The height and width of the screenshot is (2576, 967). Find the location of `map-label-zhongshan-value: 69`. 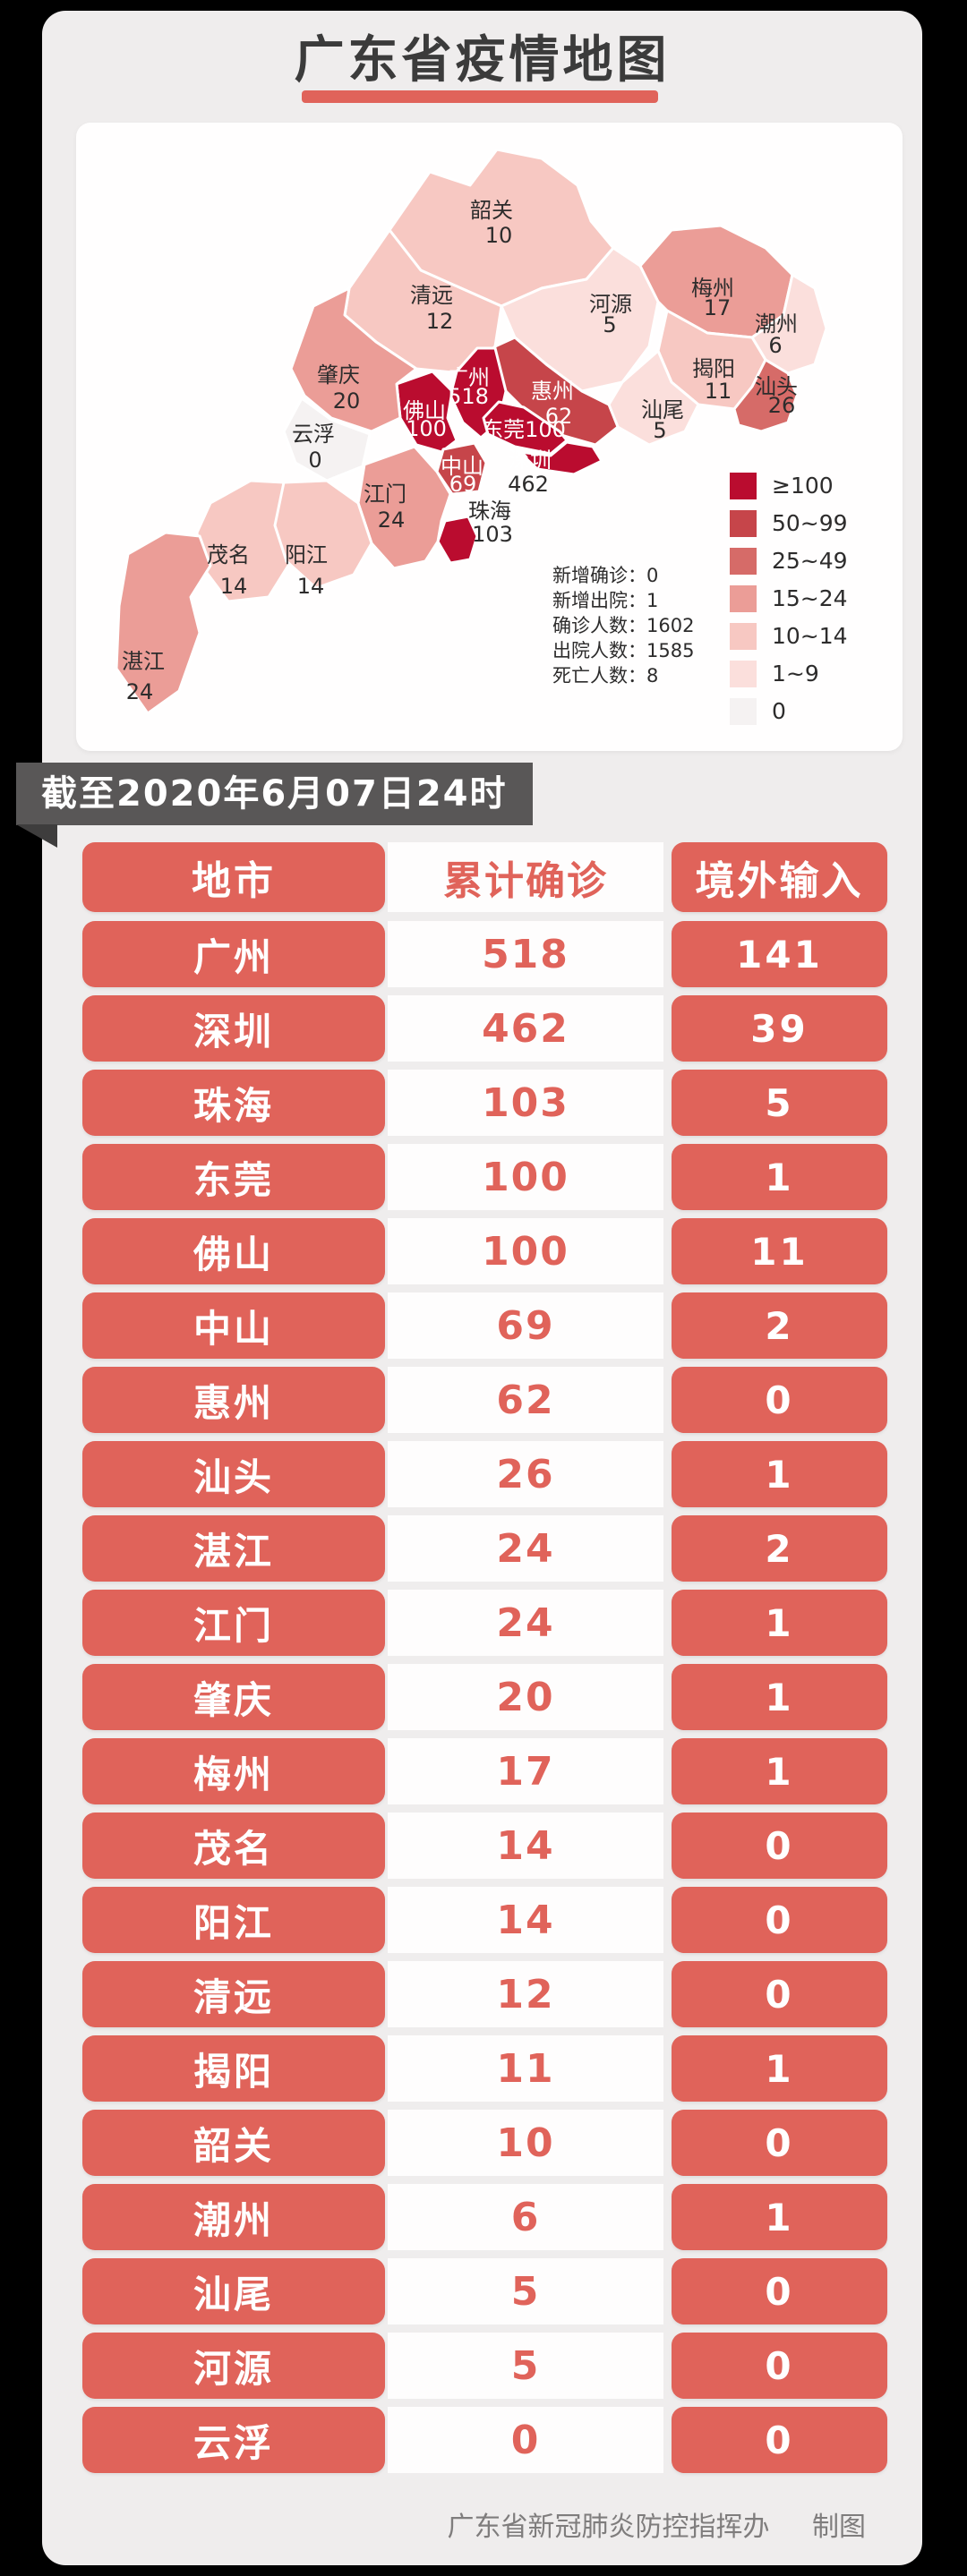

map-label-zhongshan-value: 69 is located at coordinates (463, 484).